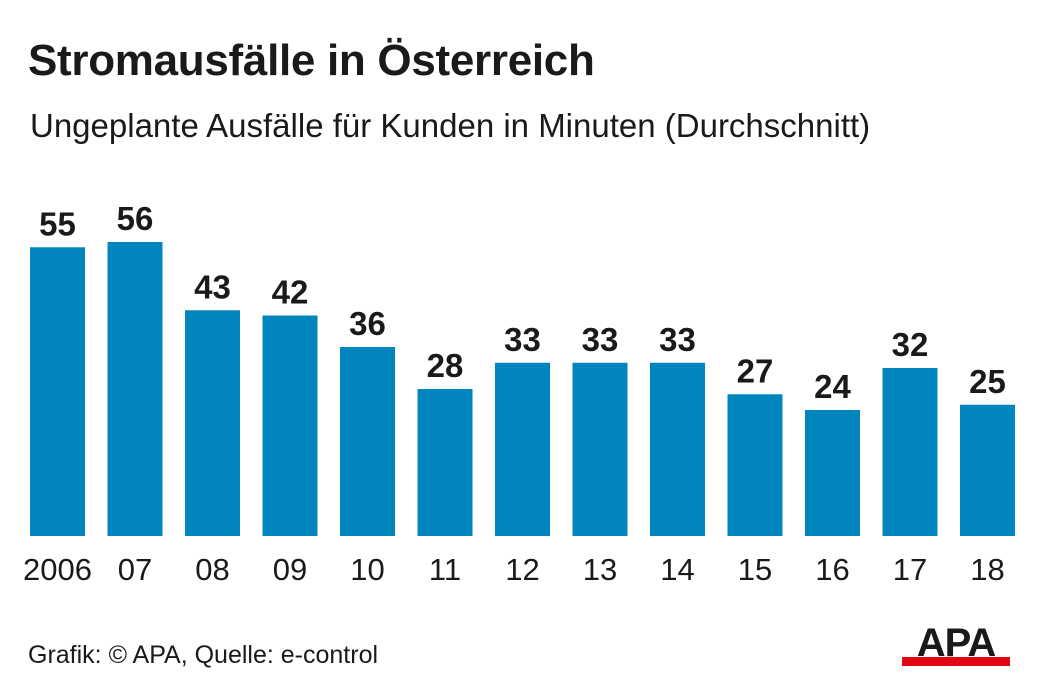 The width and height of the screenshot is (1040, 690). Describe the element at coordinates (367, 569) in the screenshot. I see `x-tick-label-10: 10` at that location.